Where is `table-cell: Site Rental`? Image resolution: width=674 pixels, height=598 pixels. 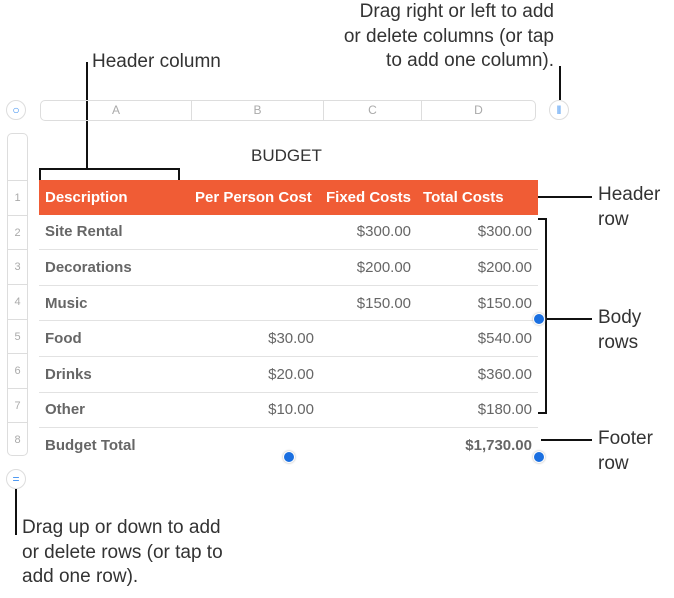
table-cell: Site Rental is located at coordinates (114, 232).